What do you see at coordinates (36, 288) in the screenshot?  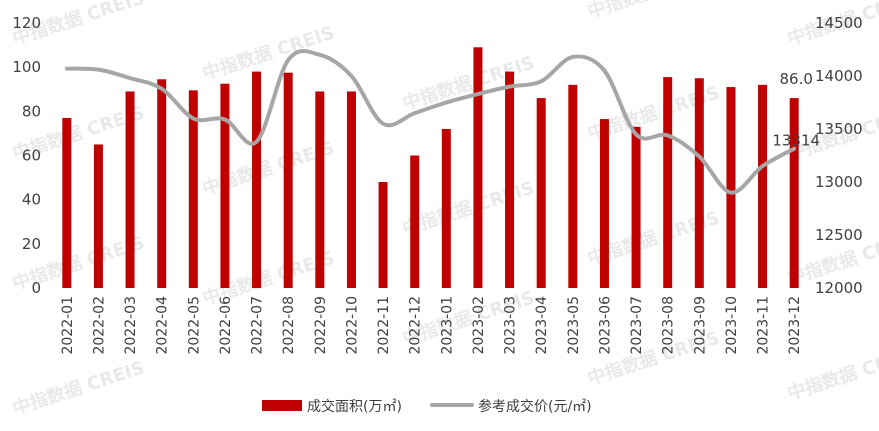 I see `left-tick-label: 0` at bounding box center [36, 288].